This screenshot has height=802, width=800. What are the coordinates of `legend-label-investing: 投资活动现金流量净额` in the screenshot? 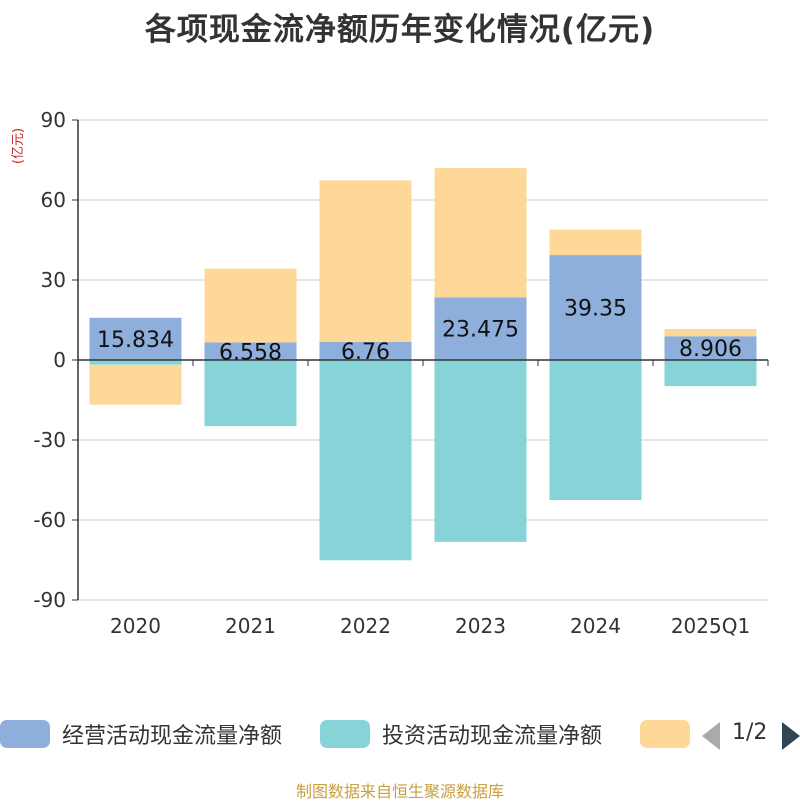 It's located at (492, 736).